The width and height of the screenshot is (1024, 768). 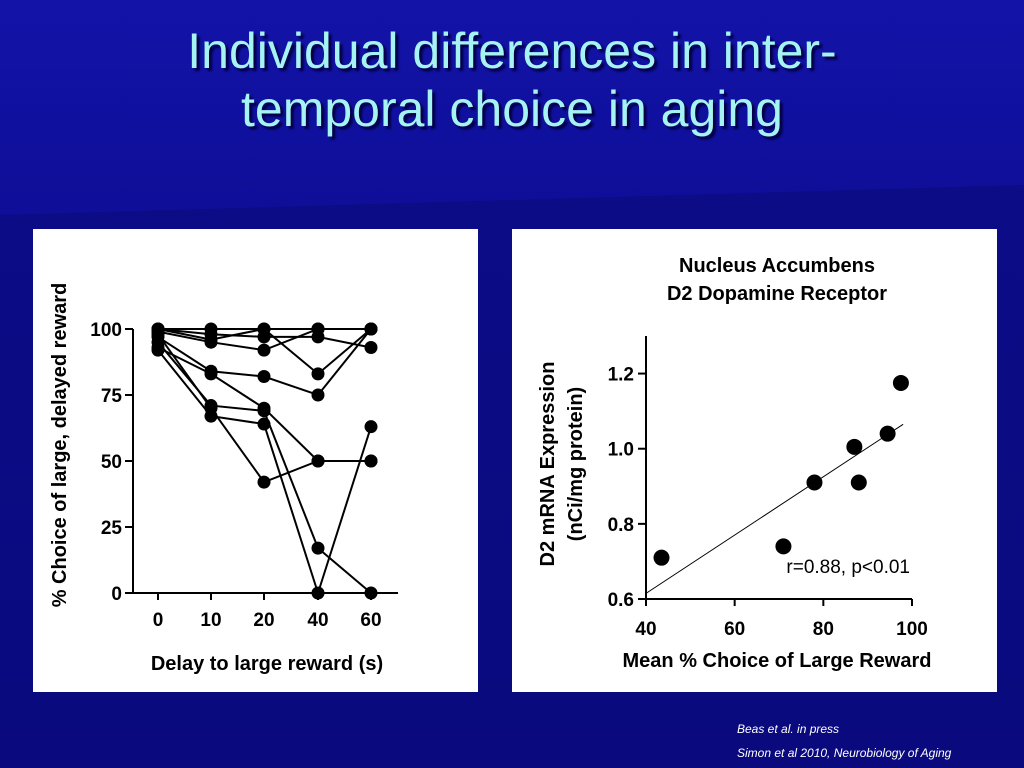 What do you see at coordinates (158, 620) in the screenshot?
I see `x-tick-label: 0` at bounding box center [158, 620].